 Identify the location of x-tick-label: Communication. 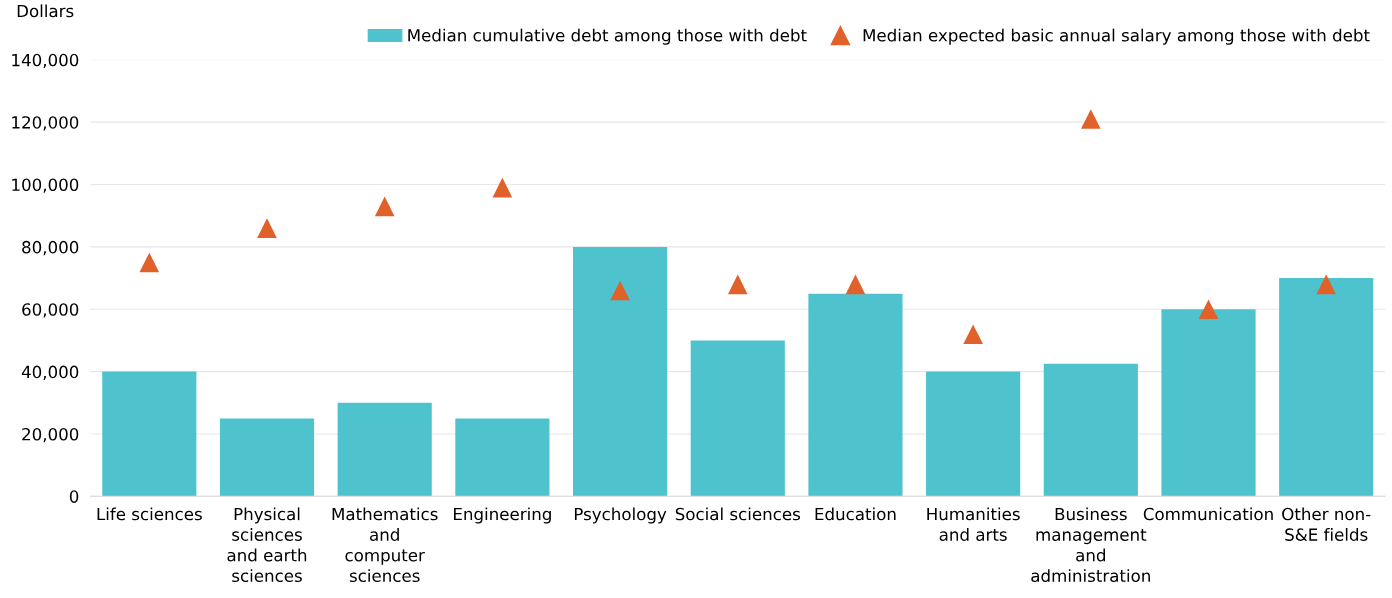
(1208, 514).